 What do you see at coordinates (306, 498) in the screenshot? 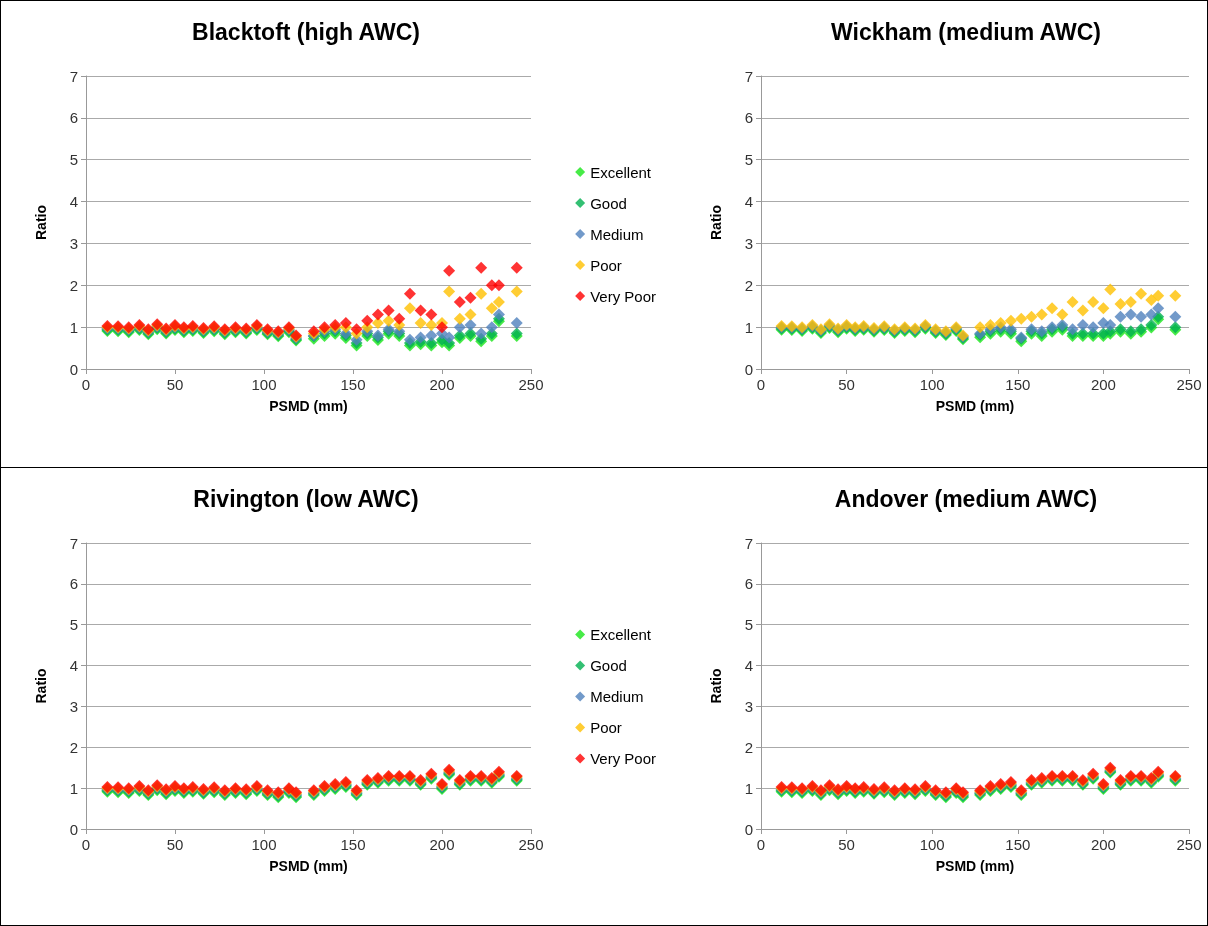
I see `chart-title: Rivington (low AWC)` at bounding box center [306, 498].